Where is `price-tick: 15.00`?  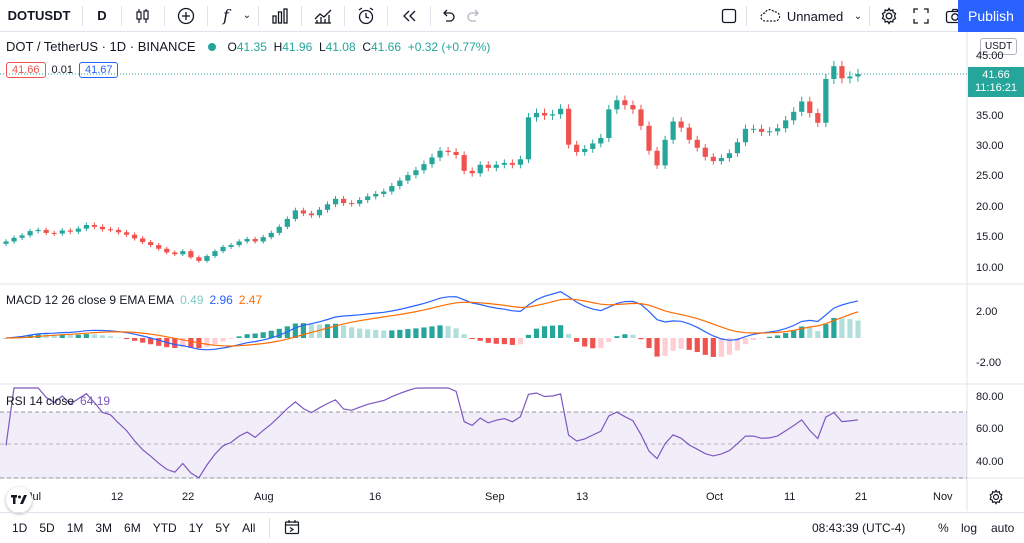
price-tick: 15.00 is located at coordinates (990, 237).